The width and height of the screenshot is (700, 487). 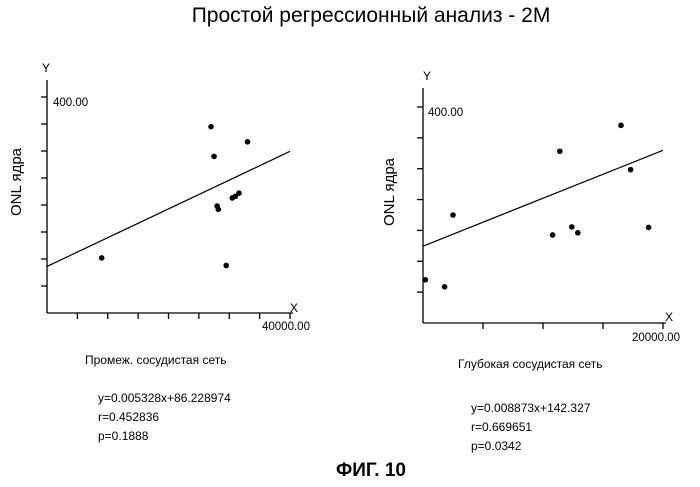 I want to click on left-p-value: p=0.1888, so click(x=123, y=436).